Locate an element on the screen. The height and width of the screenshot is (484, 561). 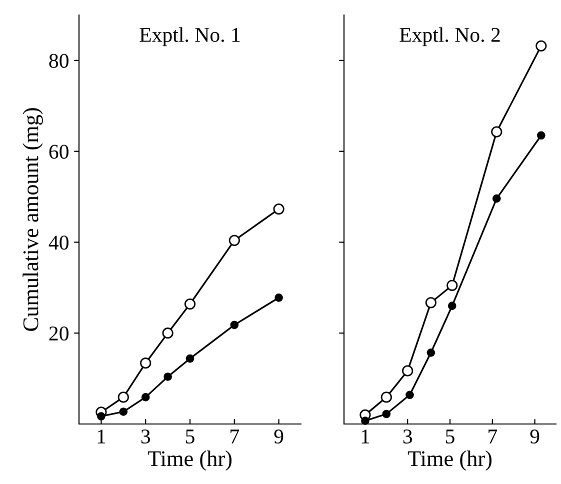
y-tick-label: 40 is located at coordinates (58, 243).